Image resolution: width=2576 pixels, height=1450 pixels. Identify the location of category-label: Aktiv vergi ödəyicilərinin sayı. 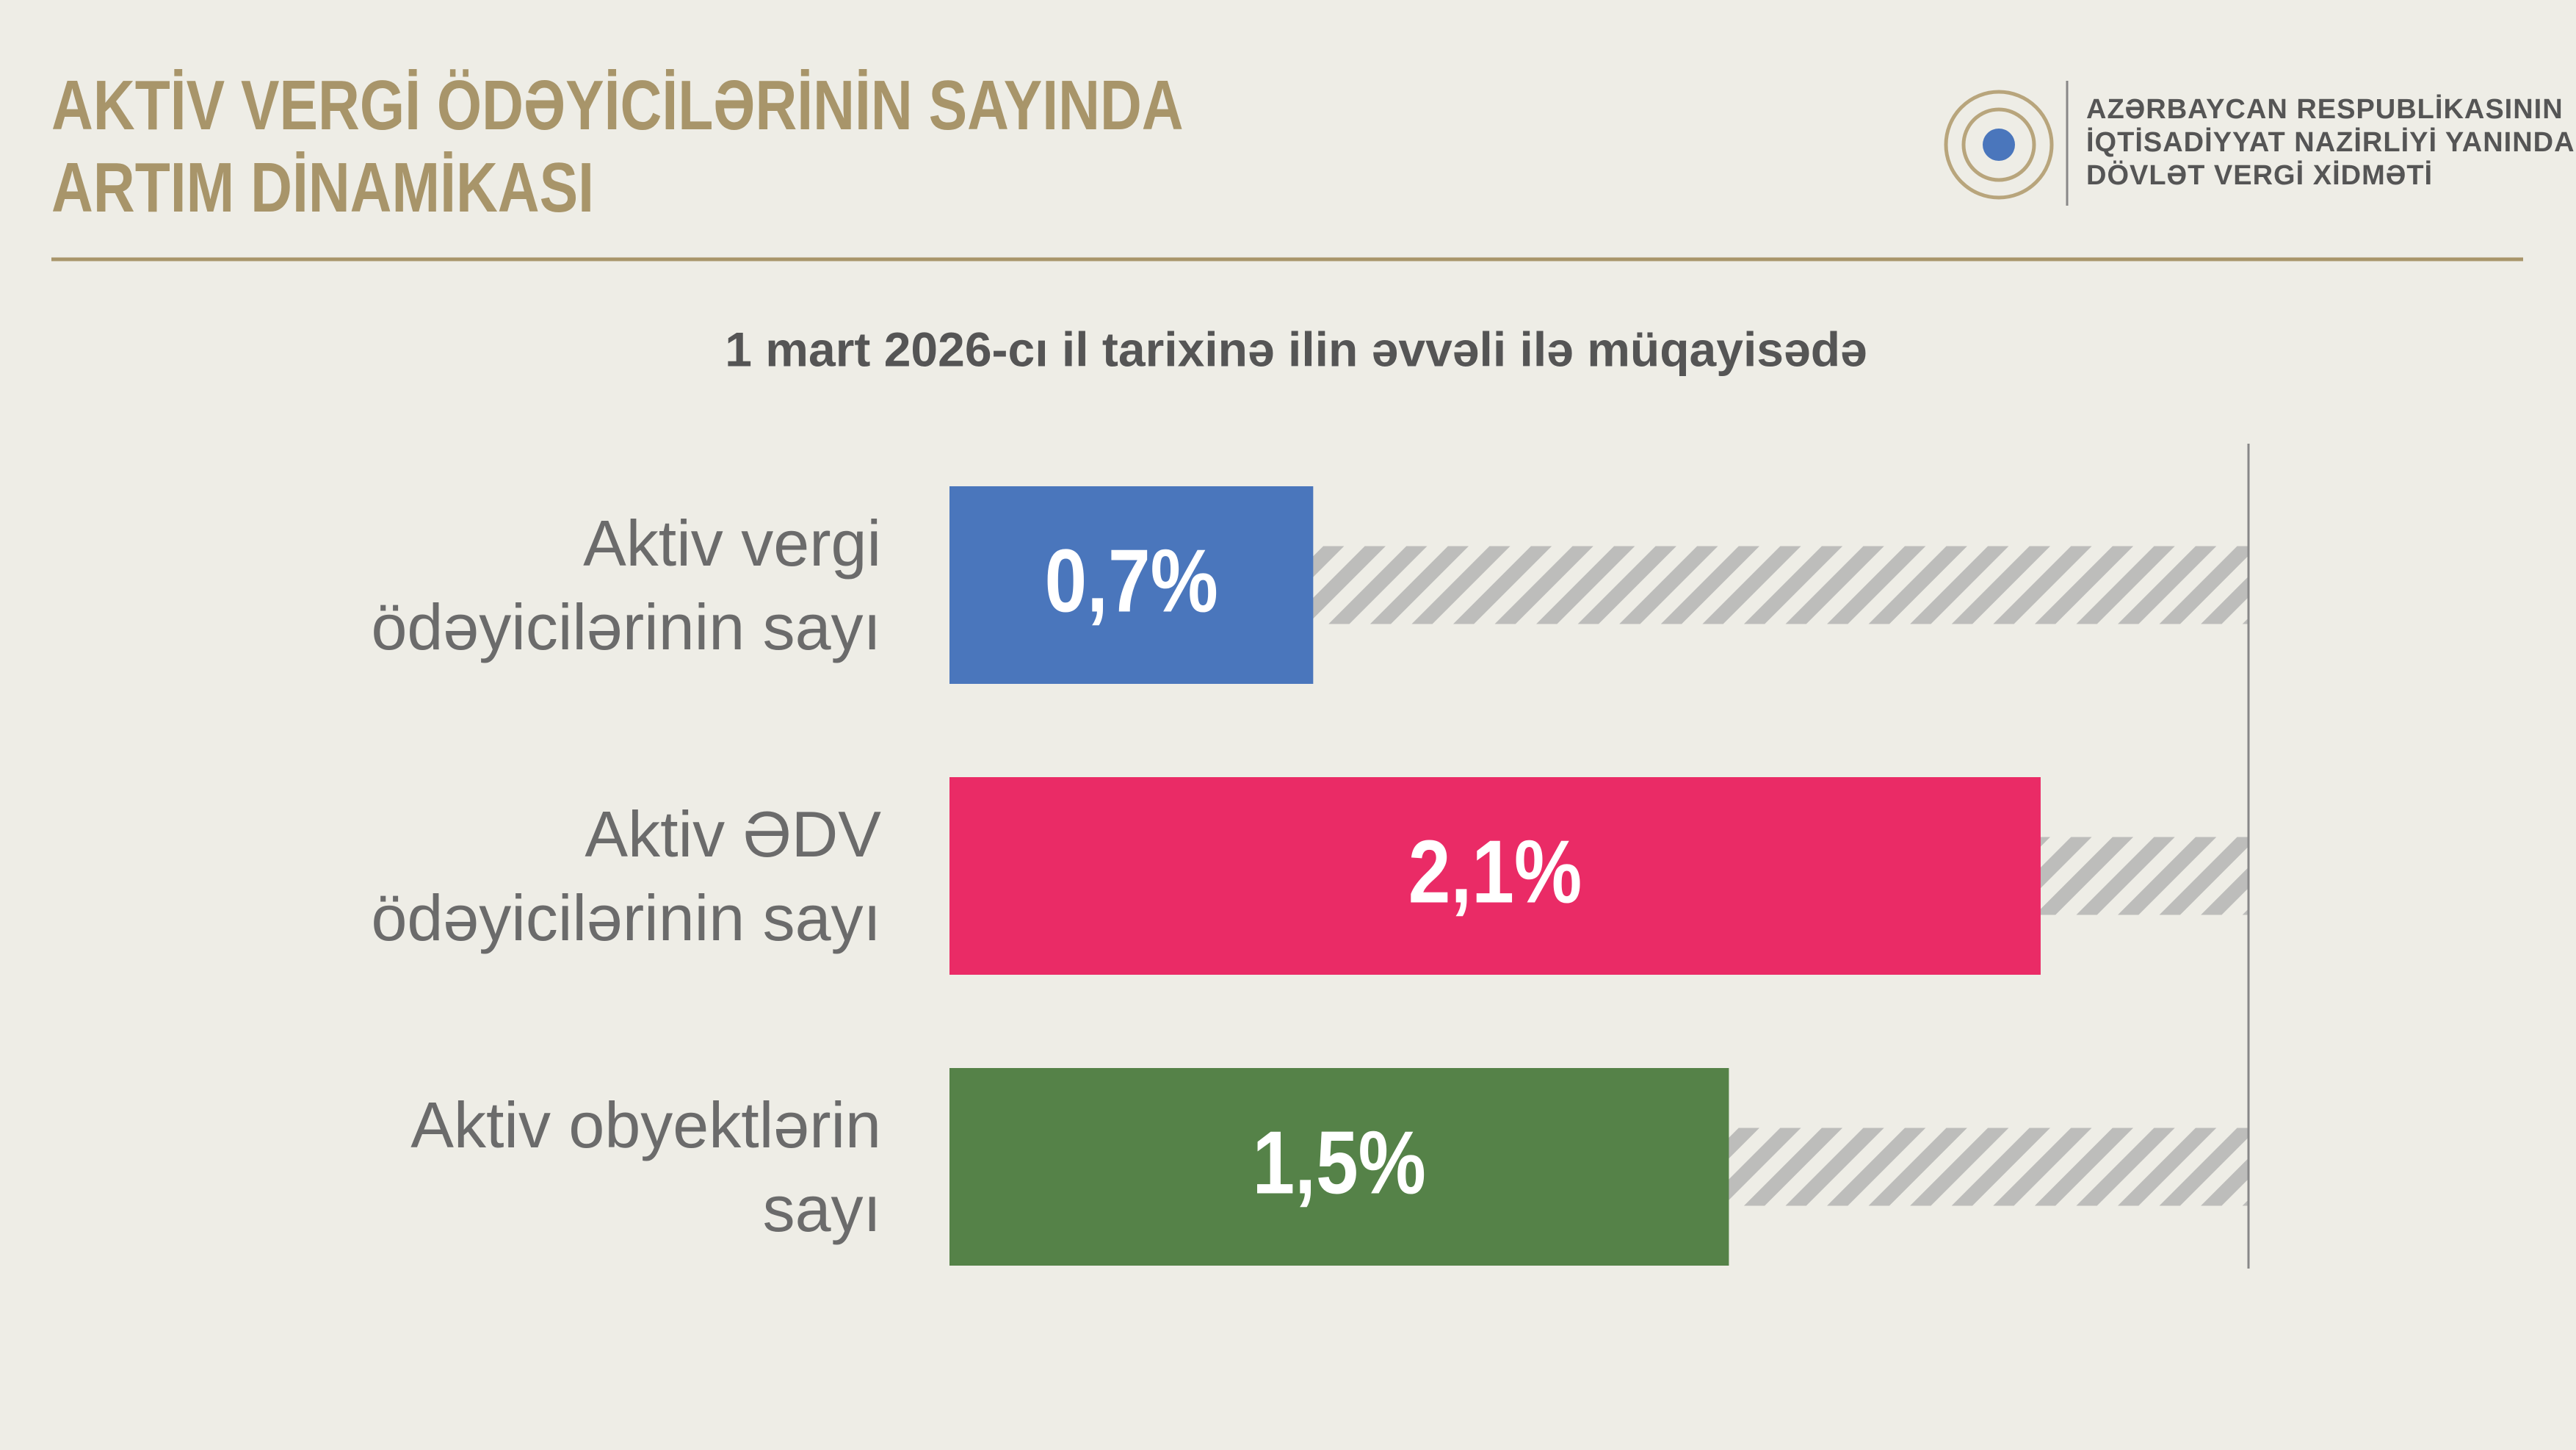
(626, 584).